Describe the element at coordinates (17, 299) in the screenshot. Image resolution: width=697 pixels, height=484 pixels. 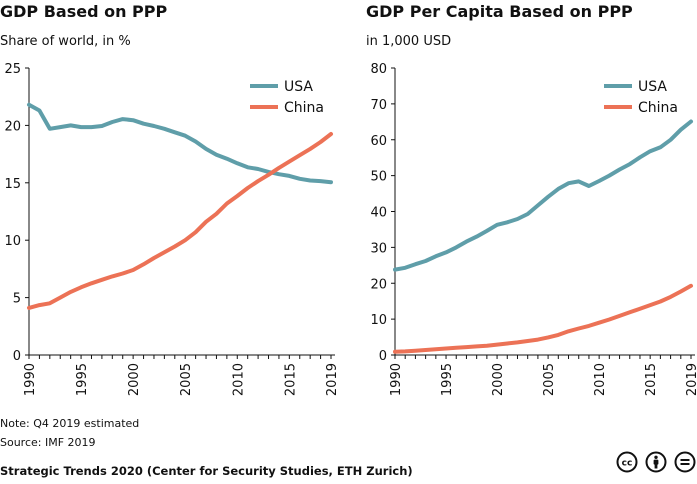
I see `y-tick-label: 5` at that location.